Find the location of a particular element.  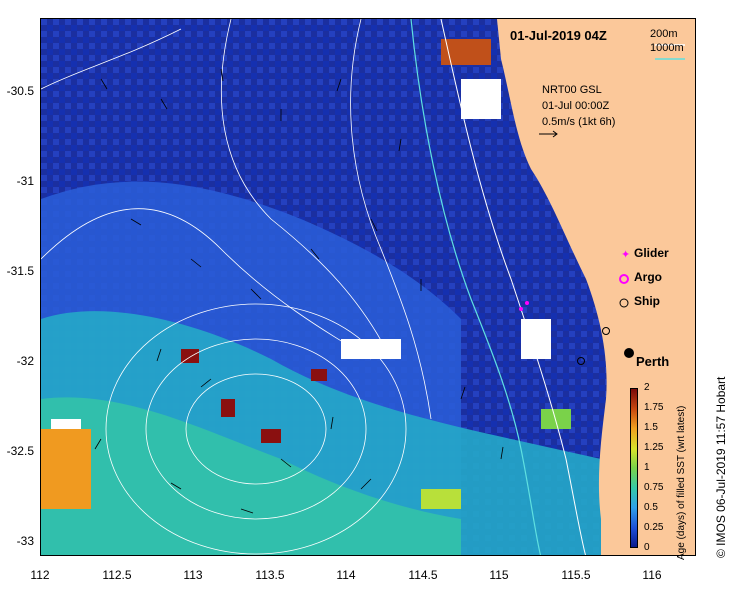

legend-glider-label: Glider is located at coordinates (651, 253).